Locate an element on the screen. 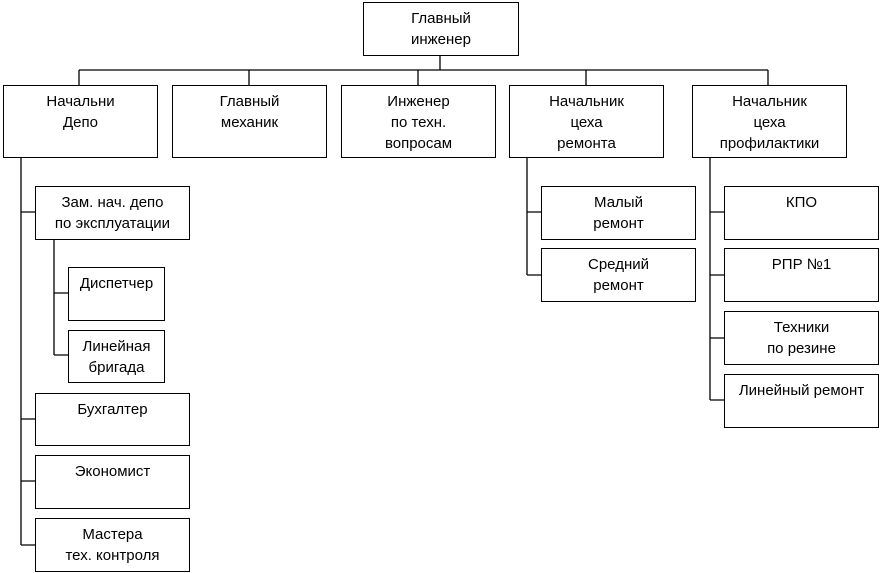 The image size is (880, 573). node-label-line: по техн. is located at coordinates (418, 122).